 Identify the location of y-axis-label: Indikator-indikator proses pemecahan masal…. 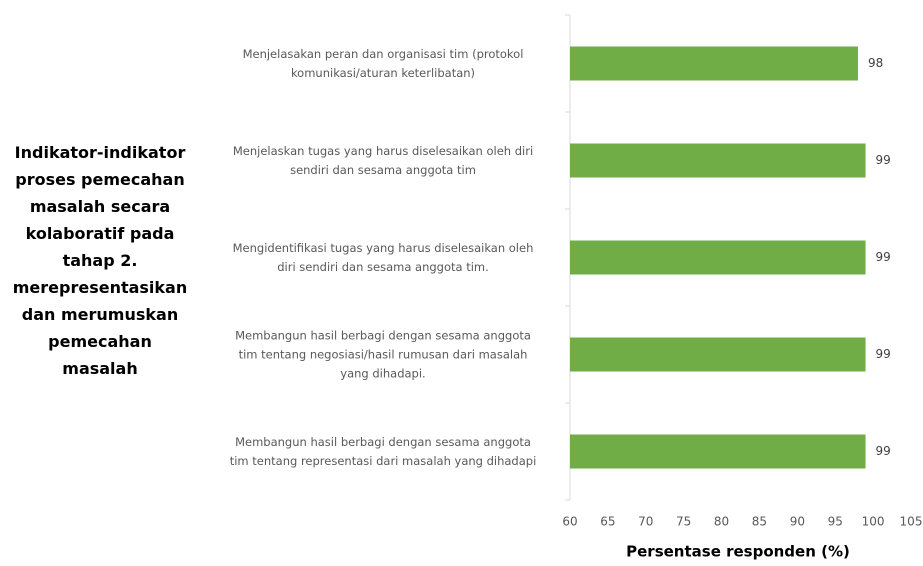
(100, 260).